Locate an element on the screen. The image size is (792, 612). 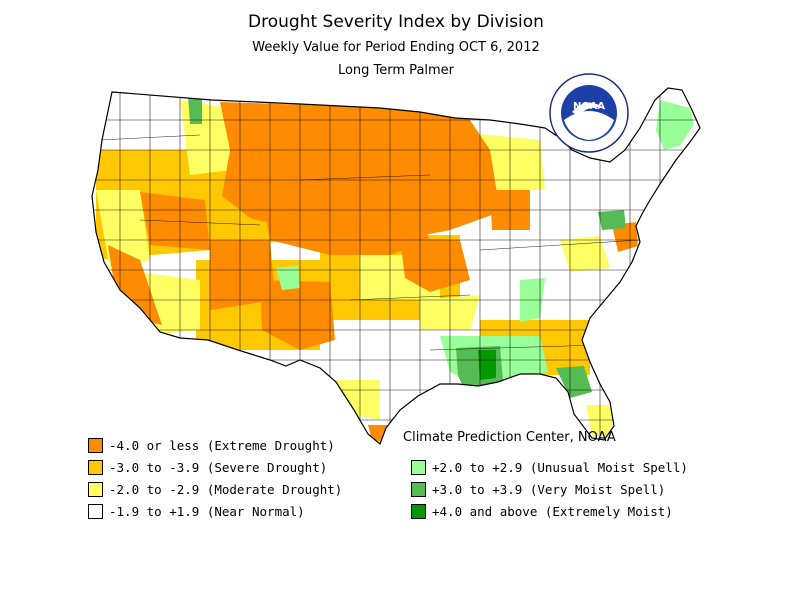
legend-item: -2.0 to -2.9 (Moderate Drought) is located at coordinates (215, 489).